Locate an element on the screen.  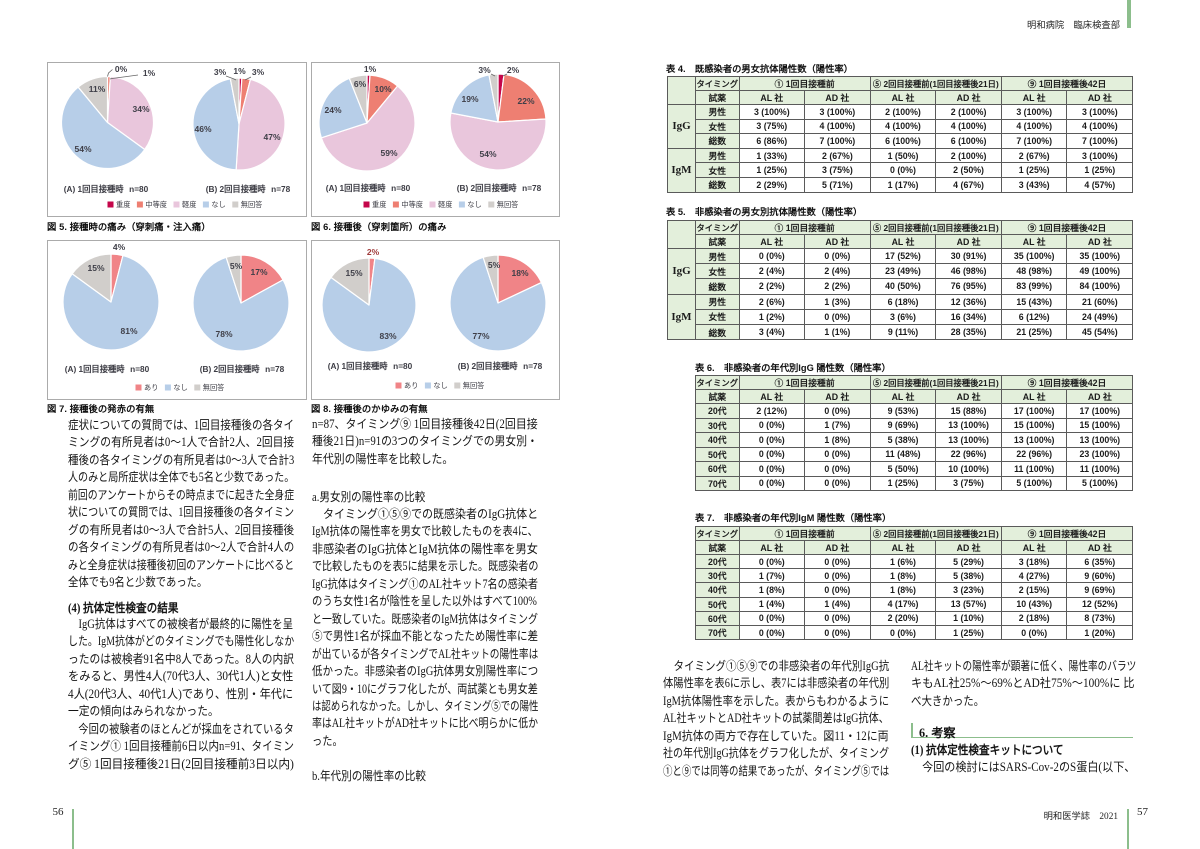
svg-text: 6% is located at coordinates (360, 84).